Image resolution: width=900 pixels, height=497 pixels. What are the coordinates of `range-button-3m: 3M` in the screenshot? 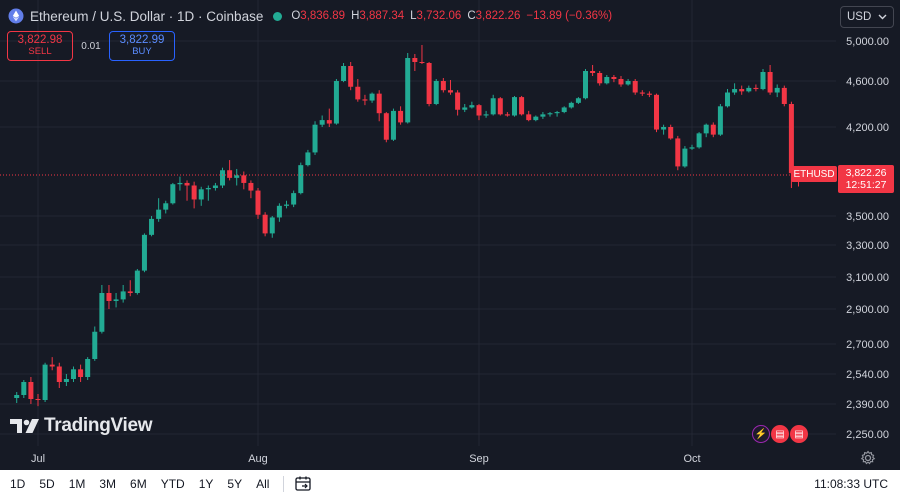 It's located at (108, 483).